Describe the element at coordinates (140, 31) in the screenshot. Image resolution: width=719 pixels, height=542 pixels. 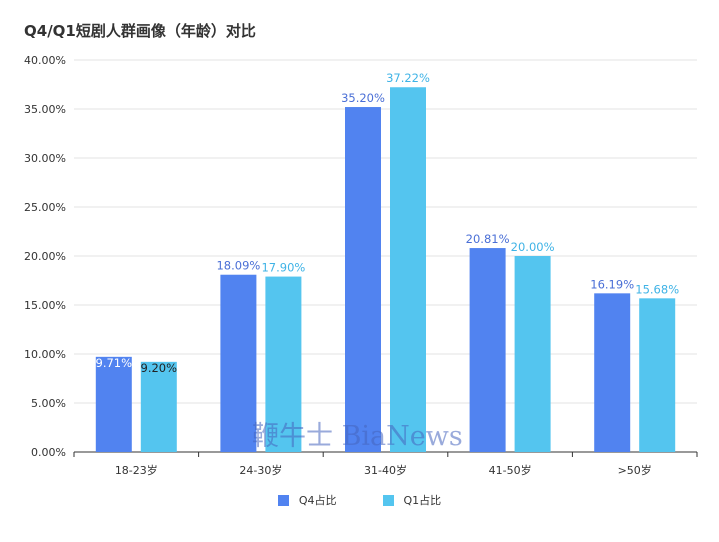
I see `chart-title: Q4/Q1短剧人群画像（年龄）对比` at that location.